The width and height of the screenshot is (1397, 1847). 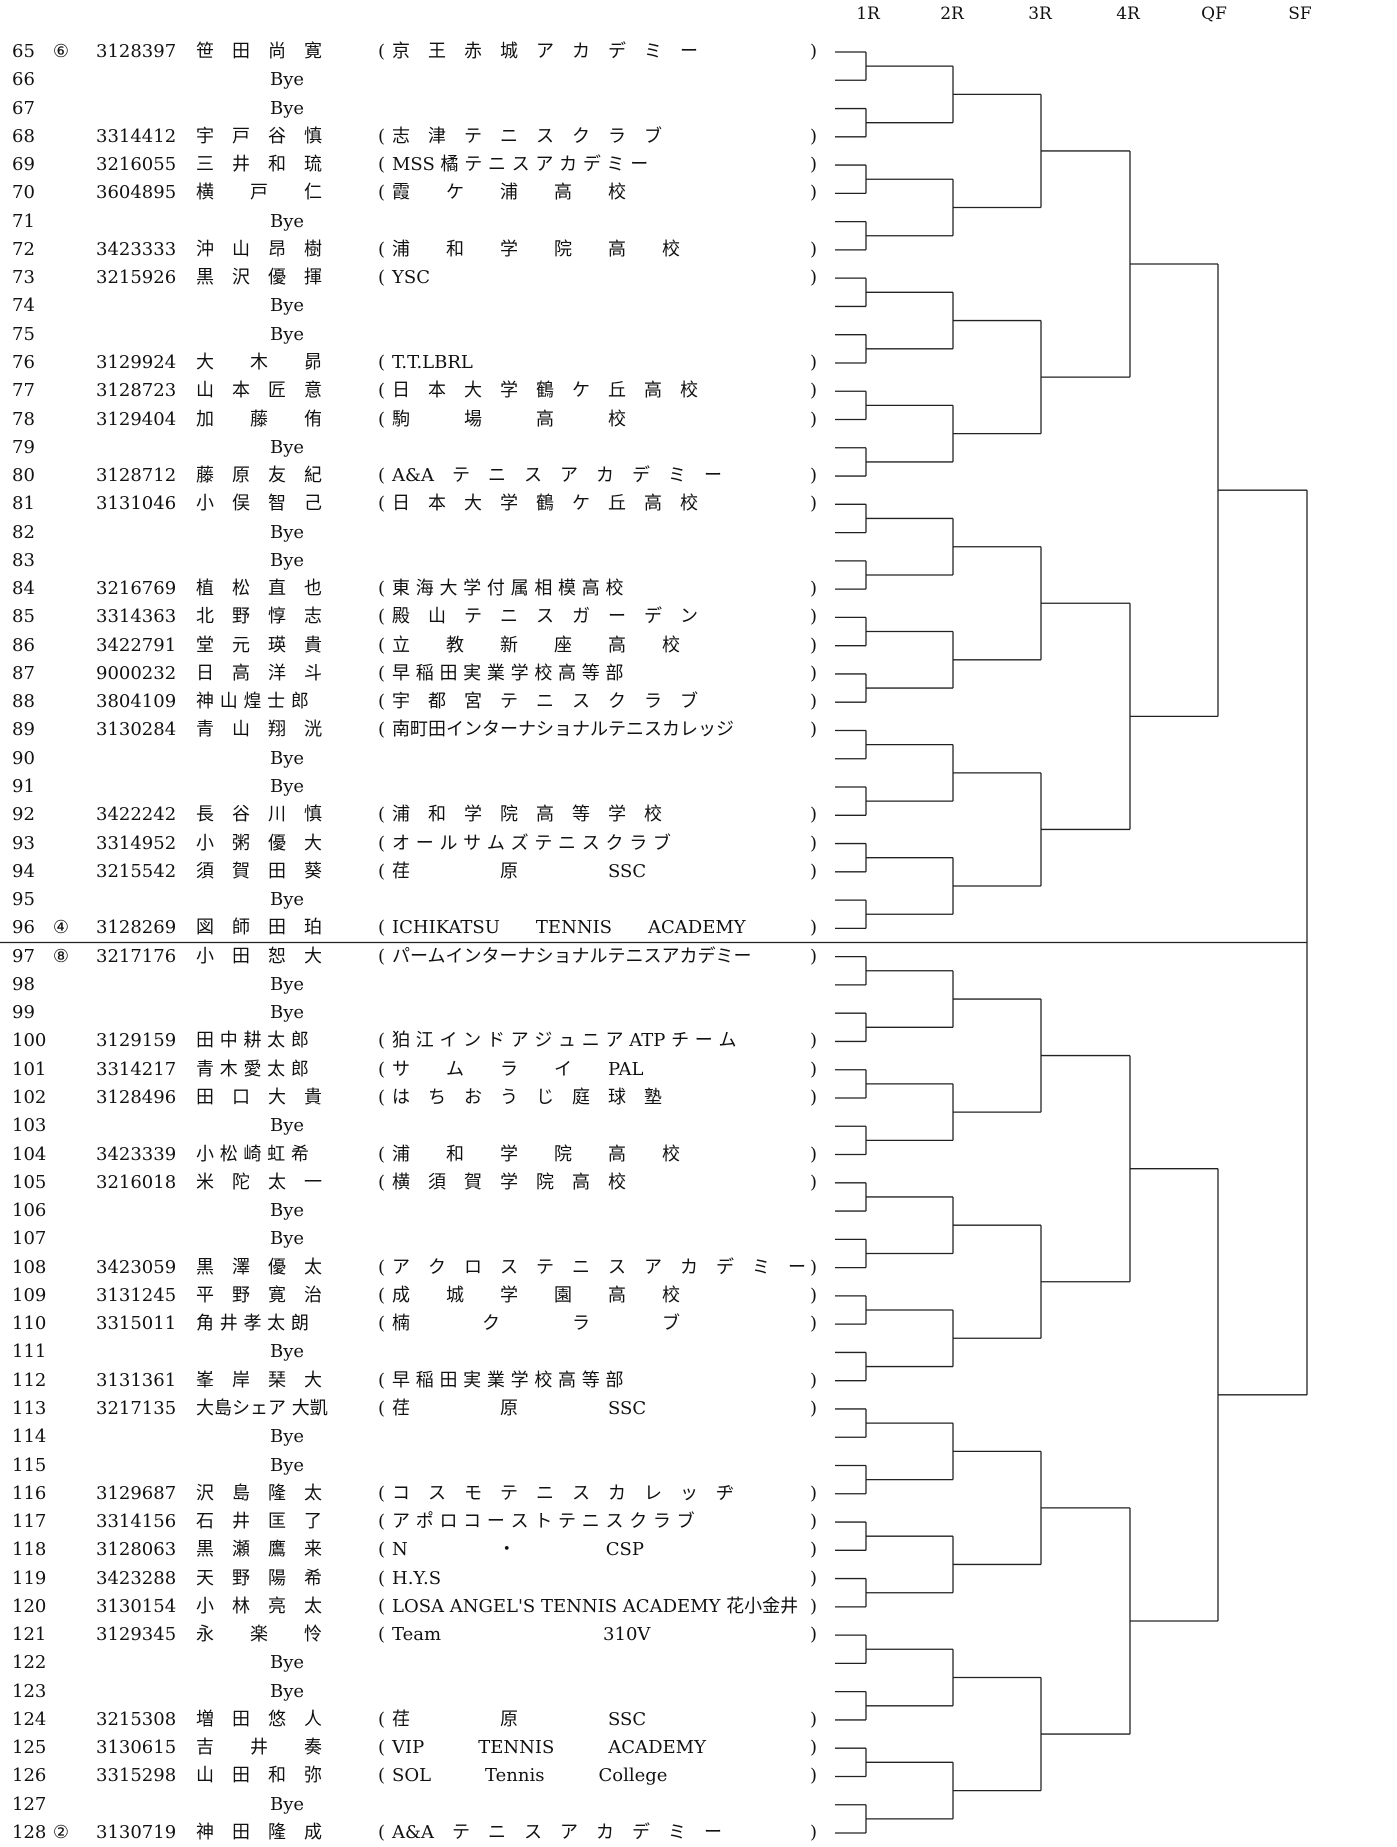 I want to click on club-name: Team 310V, so click(x=521, y=1635).